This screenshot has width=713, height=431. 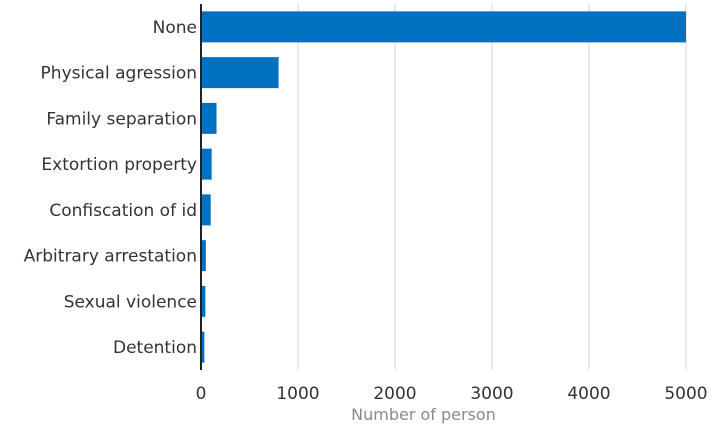 I want to click on category-label: Detention, so click(x=155, y=348).